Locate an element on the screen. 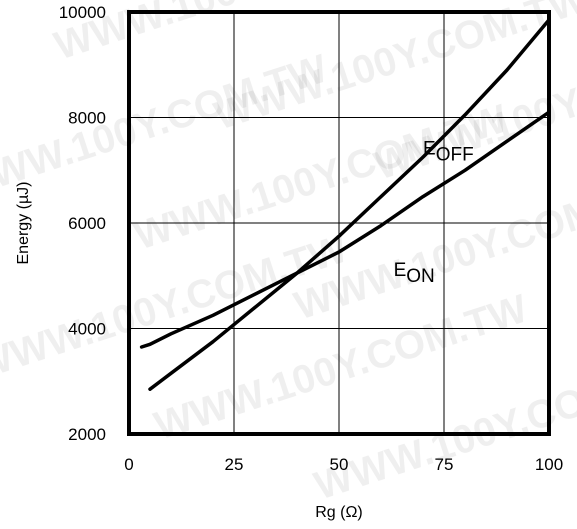  y-tick-label: 6000 is located at coordinates (87, 223).